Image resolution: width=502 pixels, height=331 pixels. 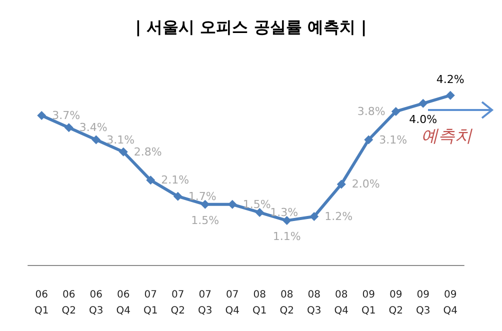 What do you see at coordinates (287, 303) in the screenshot?
I see `x-tick-label: 08 Q2` at bounding box center [287, 303].